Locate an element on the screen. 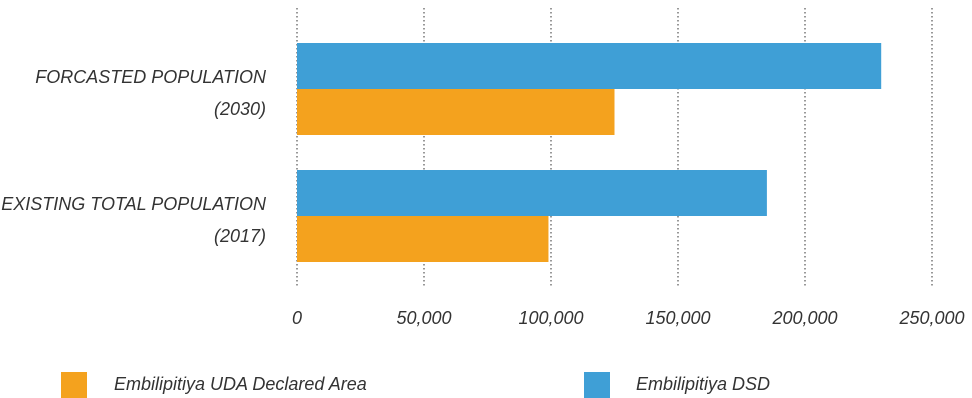 The image size is (972, 398). x-axis-tick-labels: 0 50,000 100,000 150,000 200,000 250,000 is located at coordinates (628, 318).